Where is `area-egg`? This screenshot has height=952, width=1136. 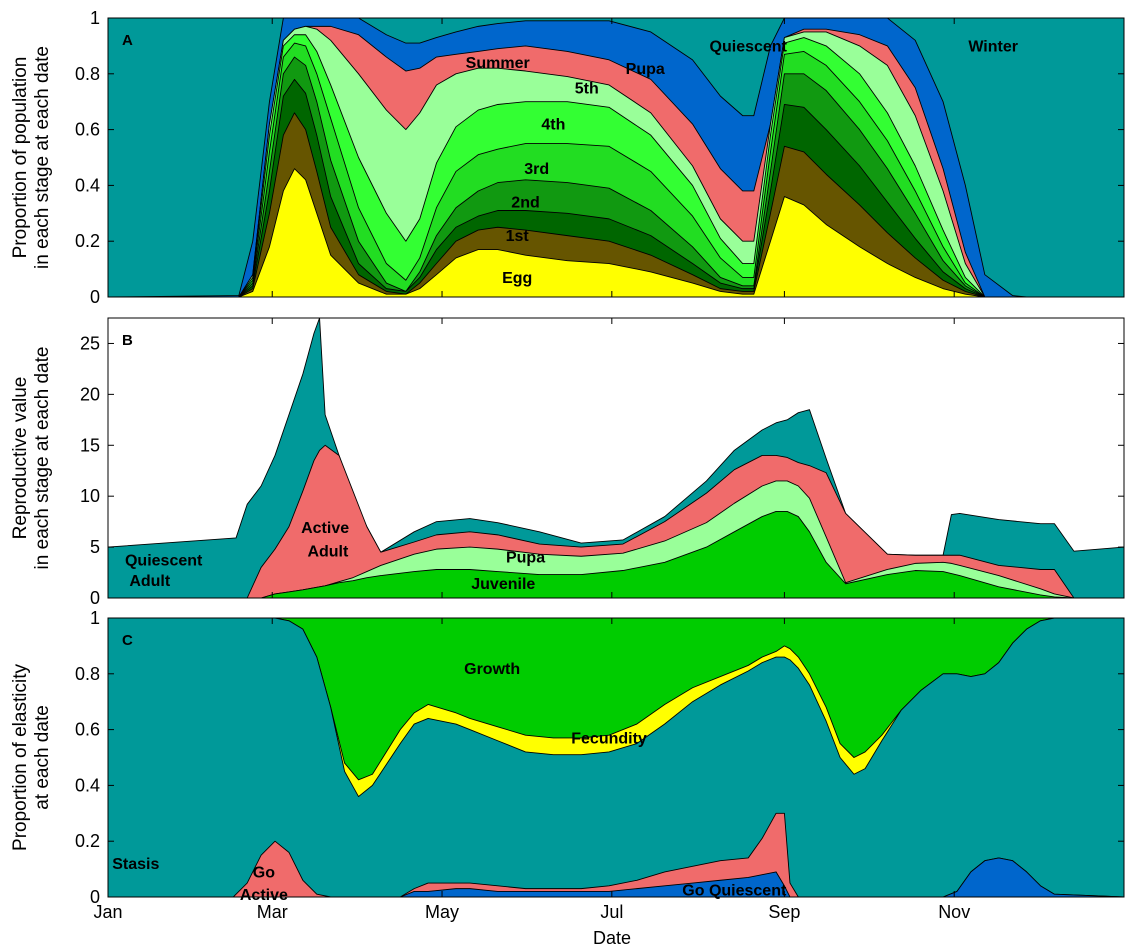
area-egg is located at coordinates (616, 232).